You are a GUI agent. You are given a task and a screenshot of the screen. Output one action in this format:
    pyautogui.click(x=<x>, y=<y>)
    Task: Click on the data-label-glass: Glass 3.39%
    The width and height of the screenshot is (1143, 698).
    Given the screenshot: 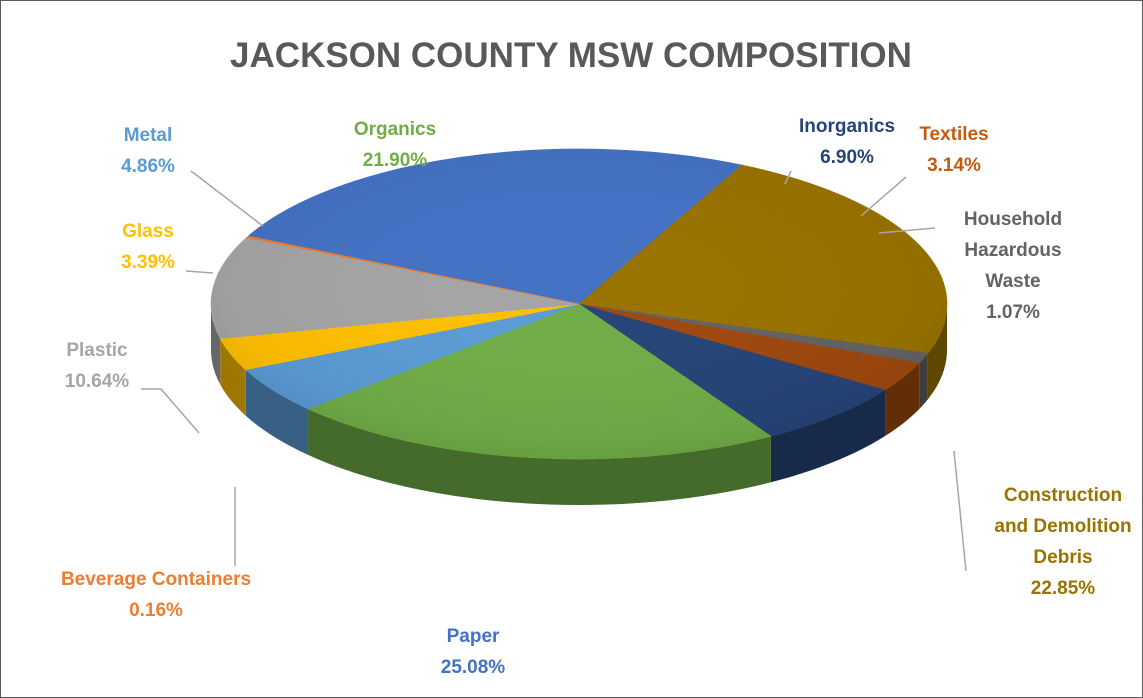 What is the action you would take?
    pyautogui.click(x=148, y=247)
    